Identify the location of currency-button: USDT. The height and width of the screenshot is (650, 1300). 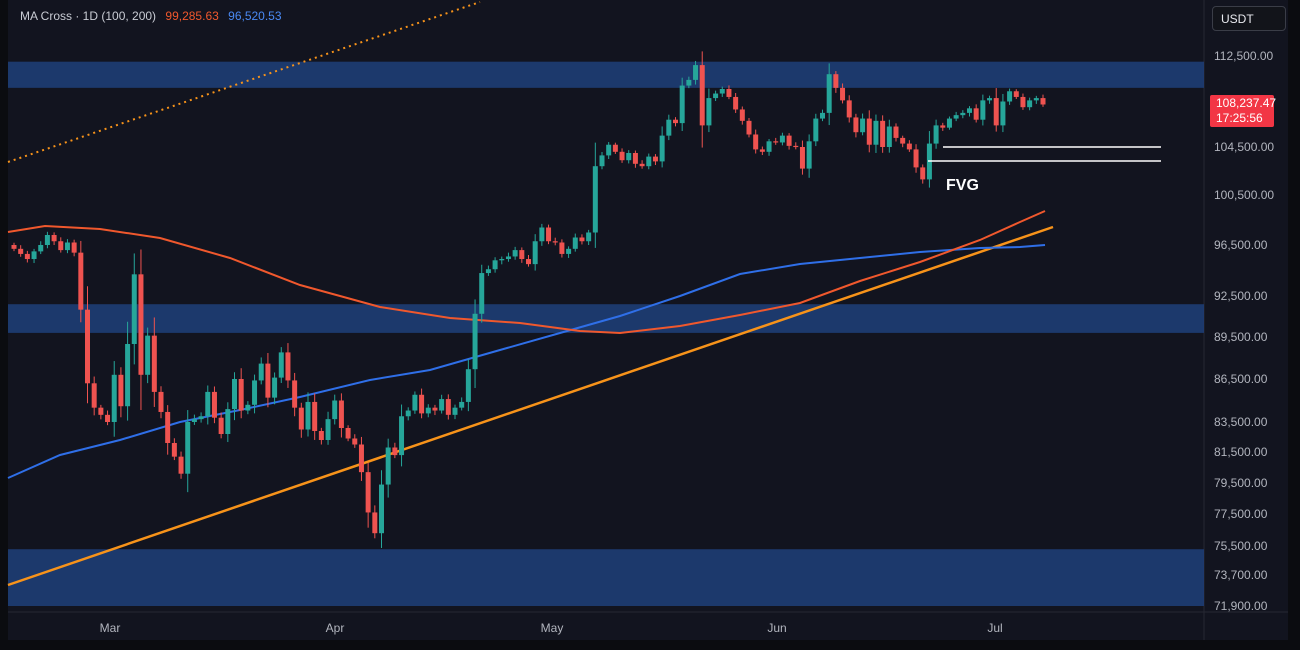
(1249, 18).